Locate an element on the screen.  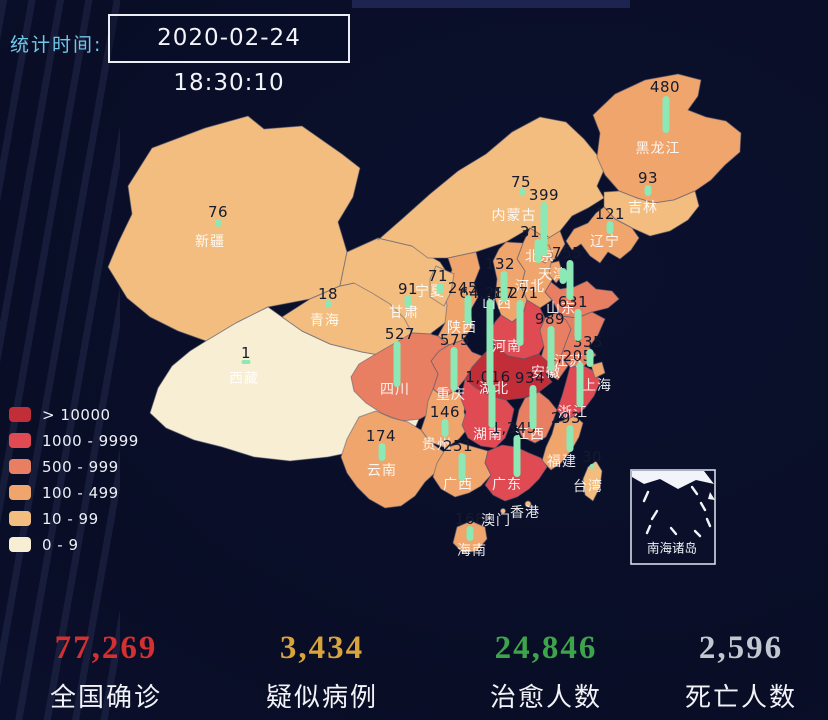
province-value-liaoning: 121 is located at coordinates (610, 214).